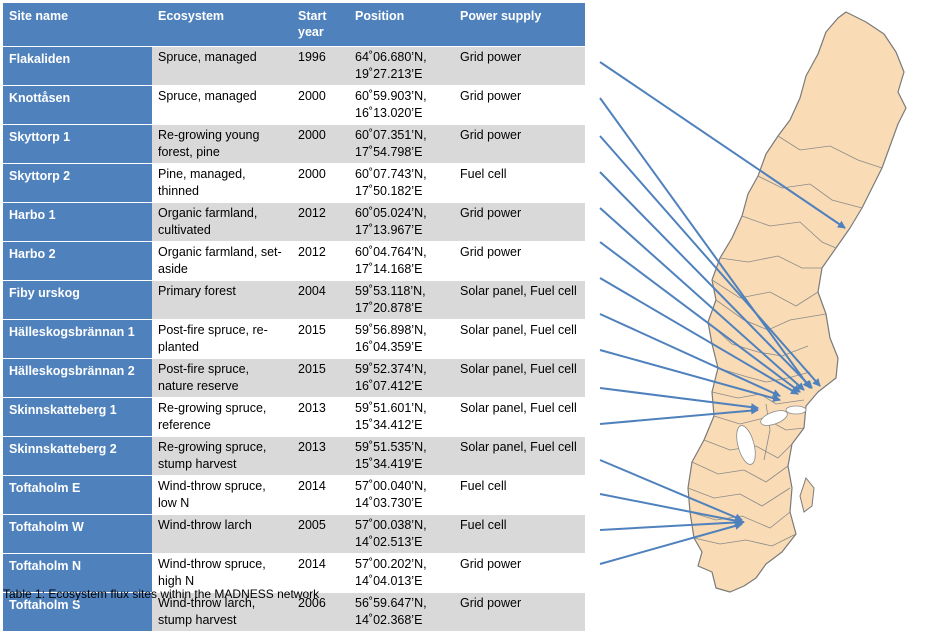 Image resolution: width=927 pixels, height=632 pixels. I want to click on header-position: Position, so click(401, 25).